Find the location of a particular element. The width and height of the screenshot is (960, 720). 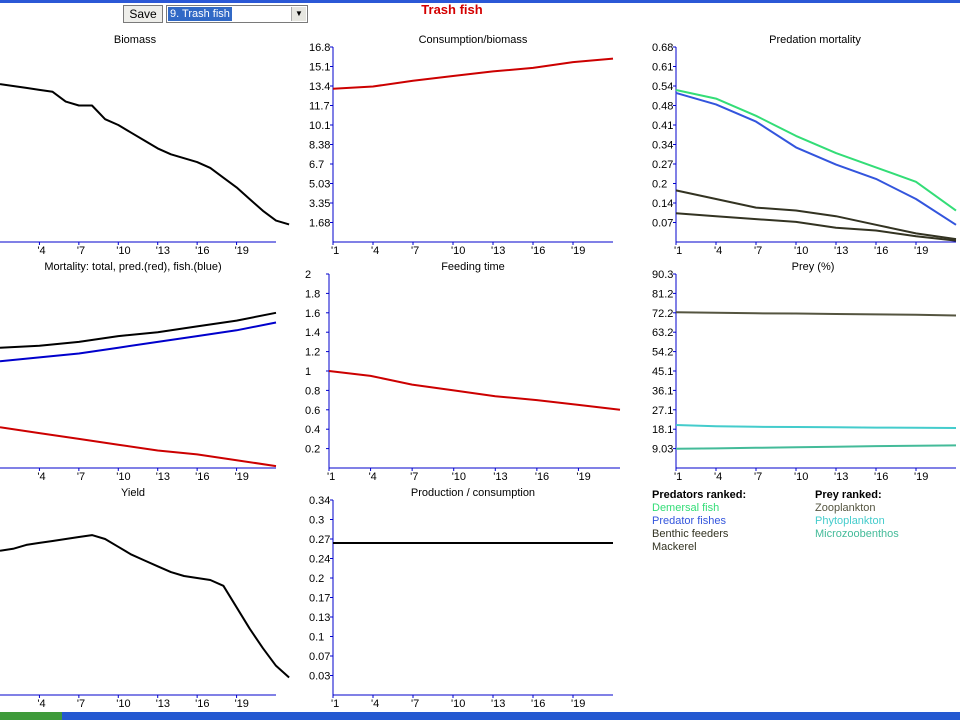

y-tick-label: 6.7 is located at coordinates (316, 165).